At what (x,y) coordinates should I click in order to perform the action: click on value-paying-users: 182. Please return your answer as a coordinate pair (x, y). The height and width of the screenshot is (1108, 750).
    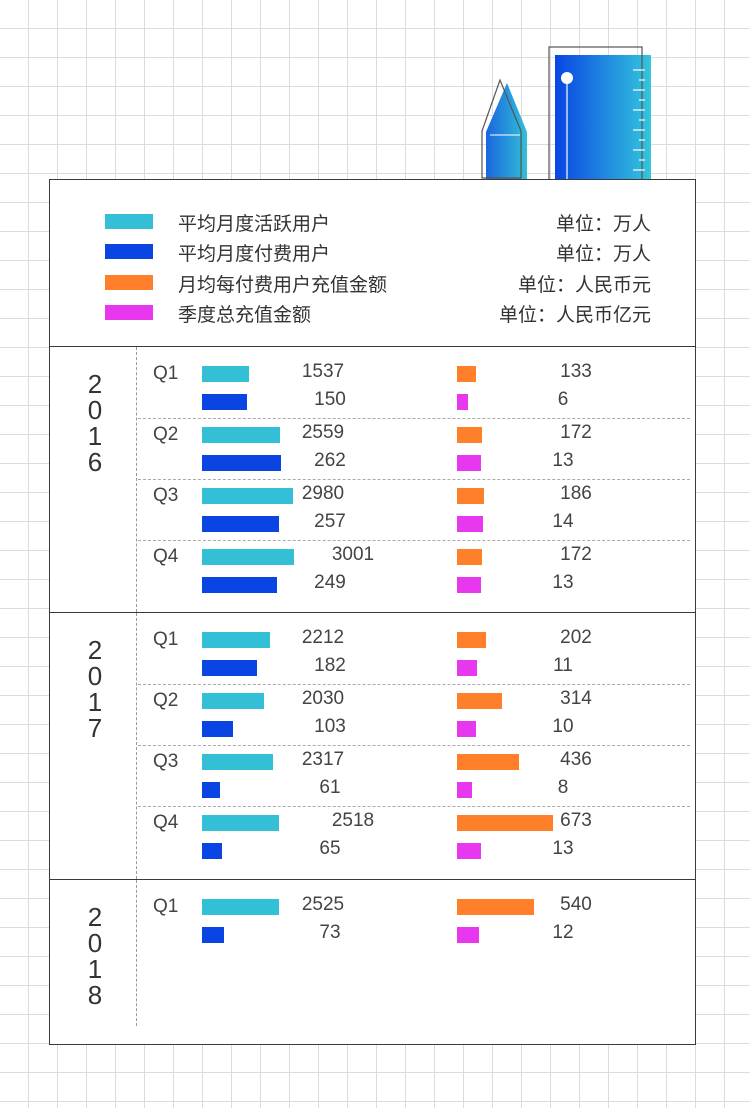
    Looking at the image, I should click on (330, 665).